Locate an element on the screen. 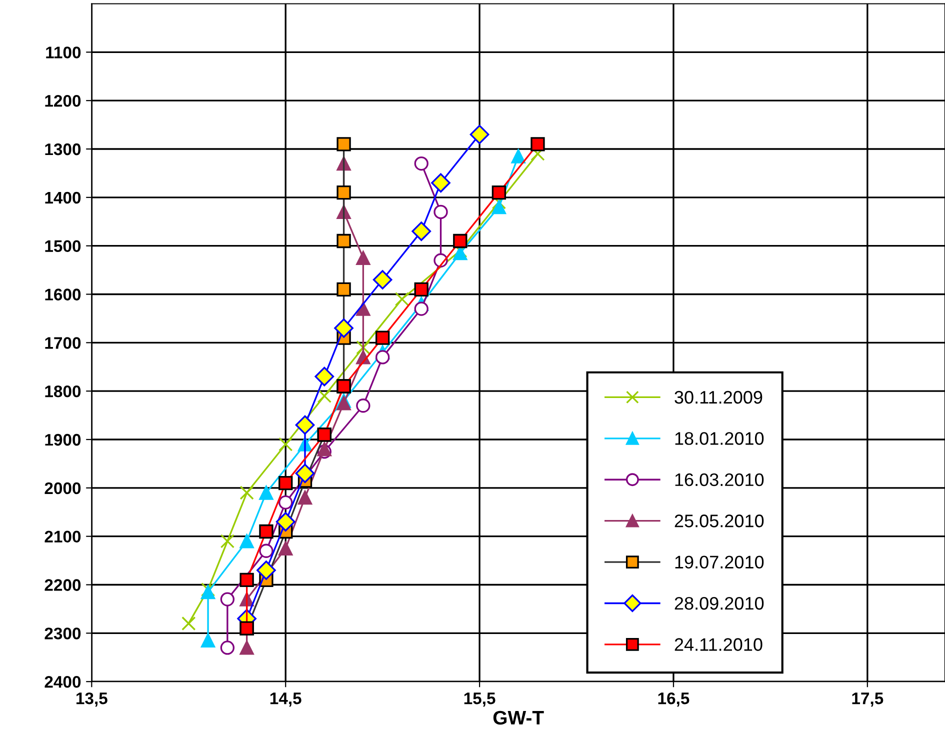 The height and width of the screenshot is (749, 945). x-tick-label: 14,5 is located at coordinates (286, 699).